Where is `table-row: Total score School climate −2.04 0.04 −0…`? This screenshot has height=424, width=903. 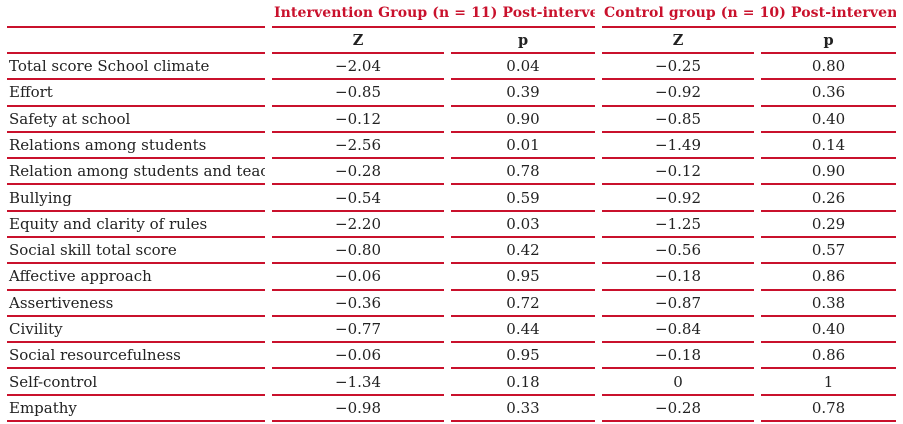
table-row: Total score School climate −2.04 0.04 −0… is located at coordinates (452, 67).